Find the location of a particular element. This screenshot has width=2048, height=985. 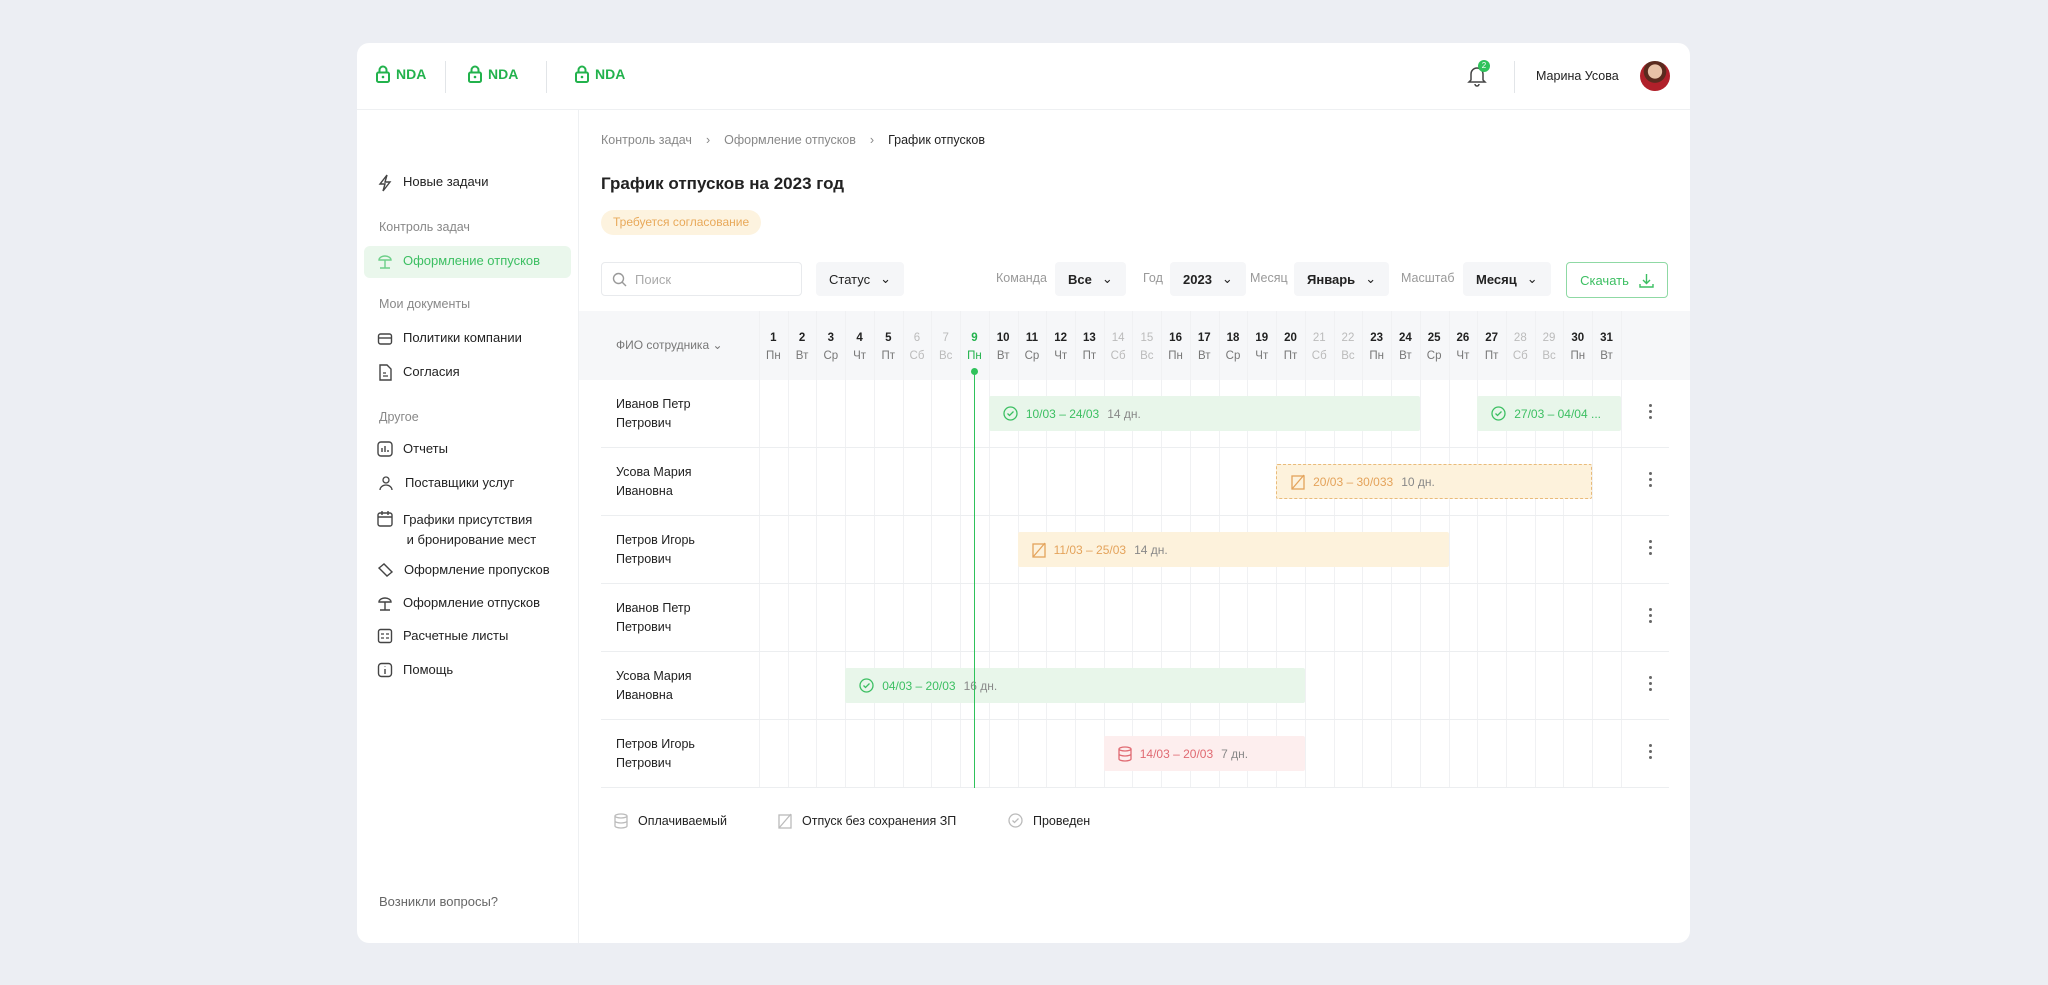

avatar is located at coordinates (1655, 76).